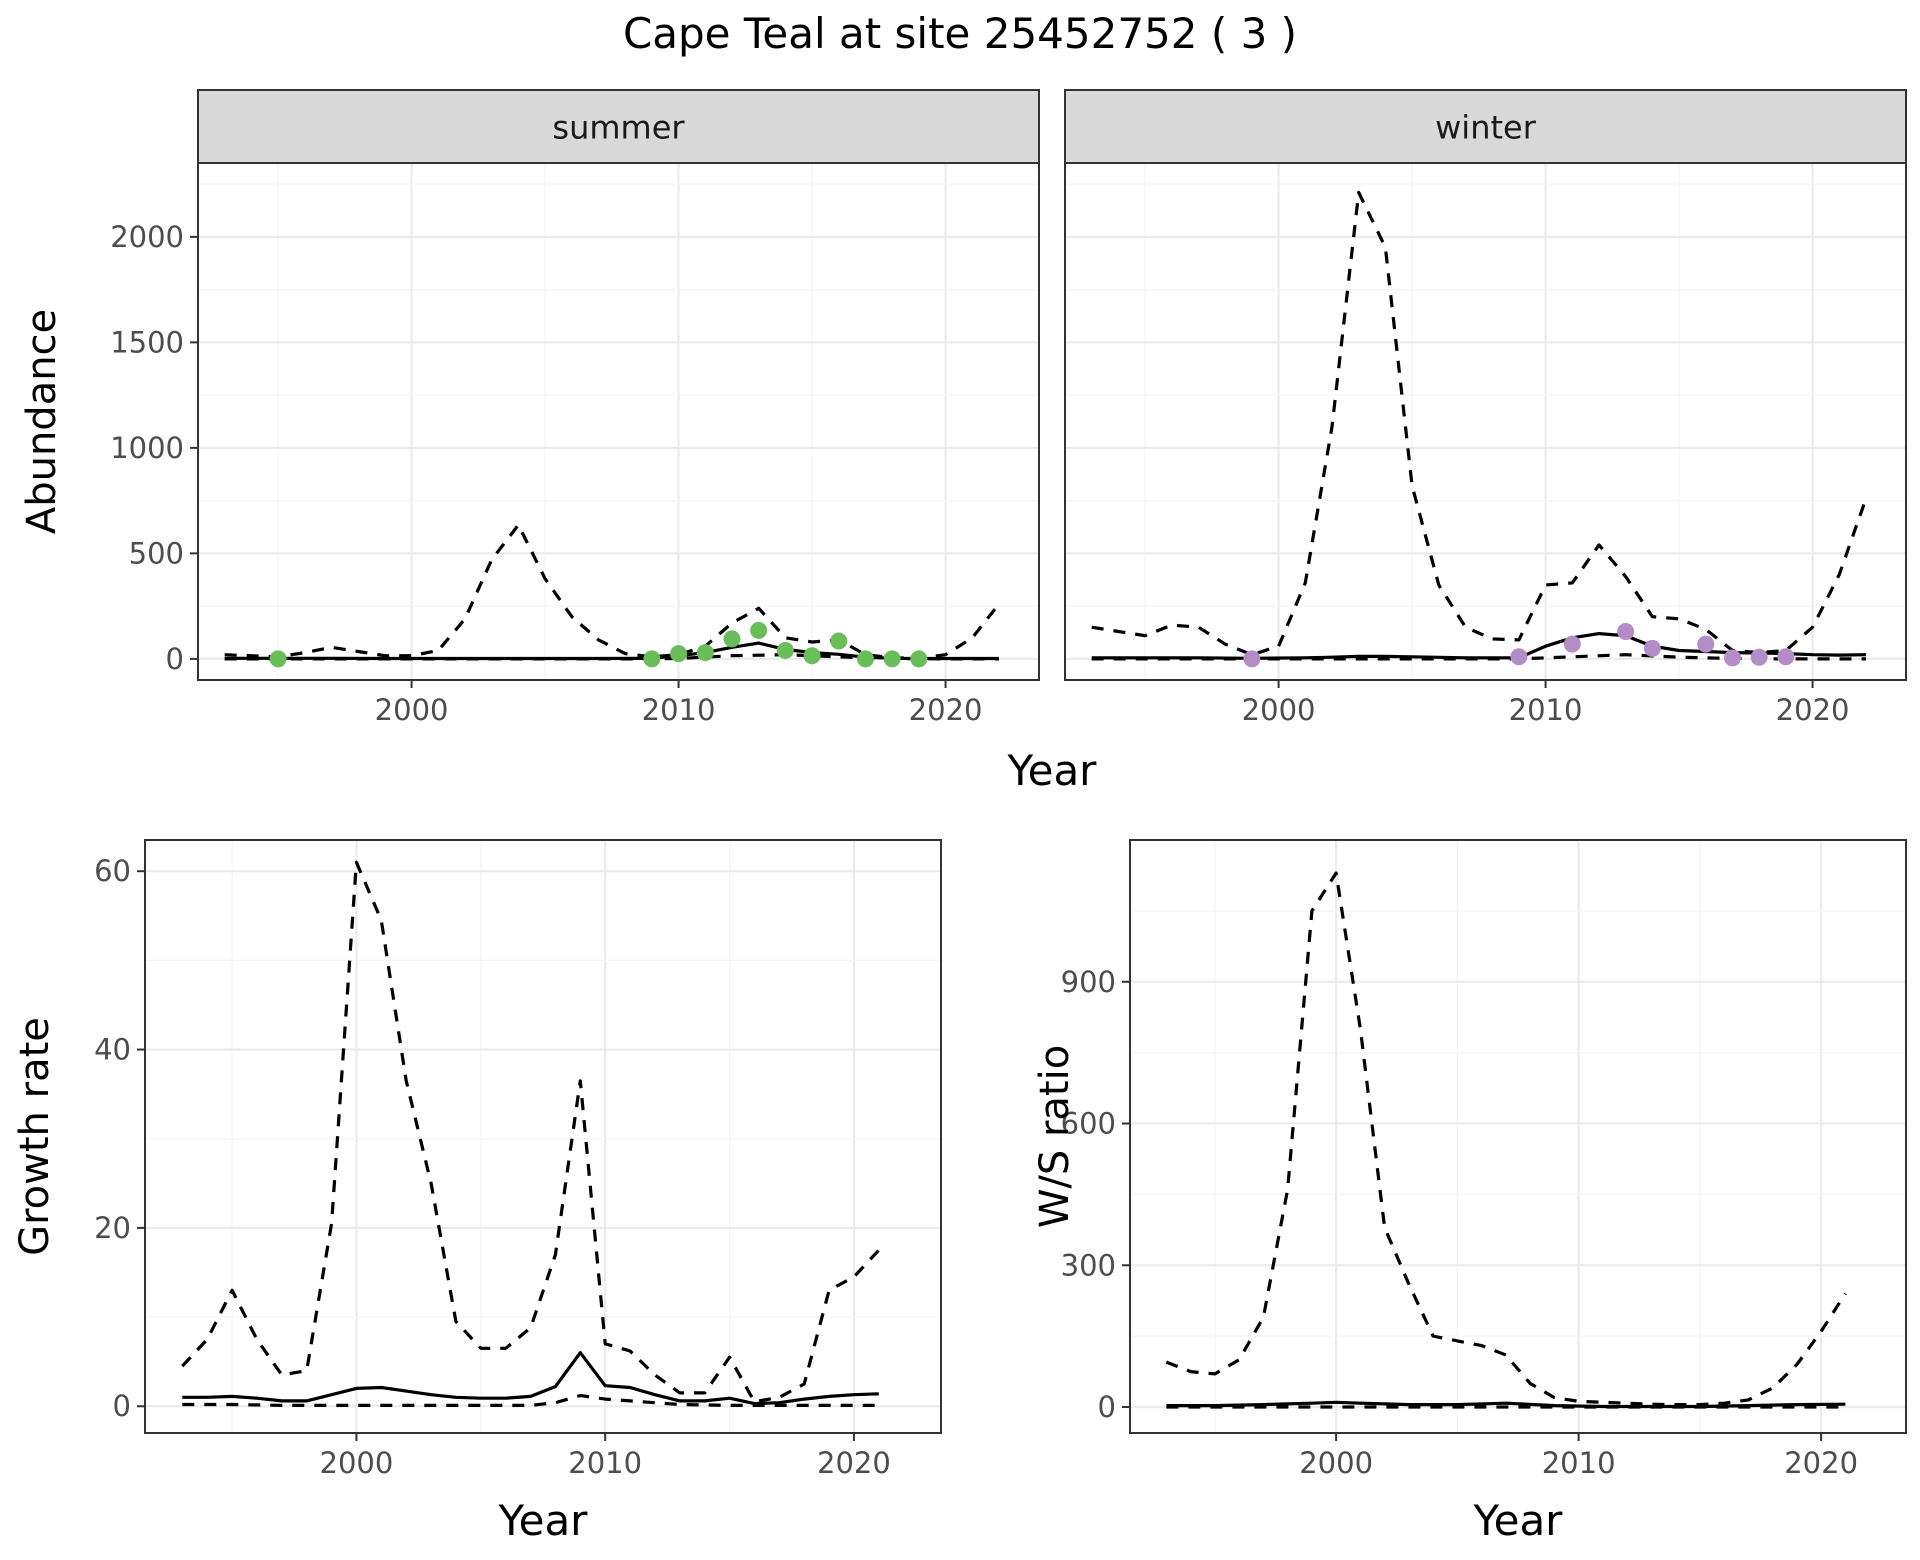  What do you see at coordinates (156, 553) in the screenshot?
I see `y-tick-label: 500` at bounding box center [156, 553].